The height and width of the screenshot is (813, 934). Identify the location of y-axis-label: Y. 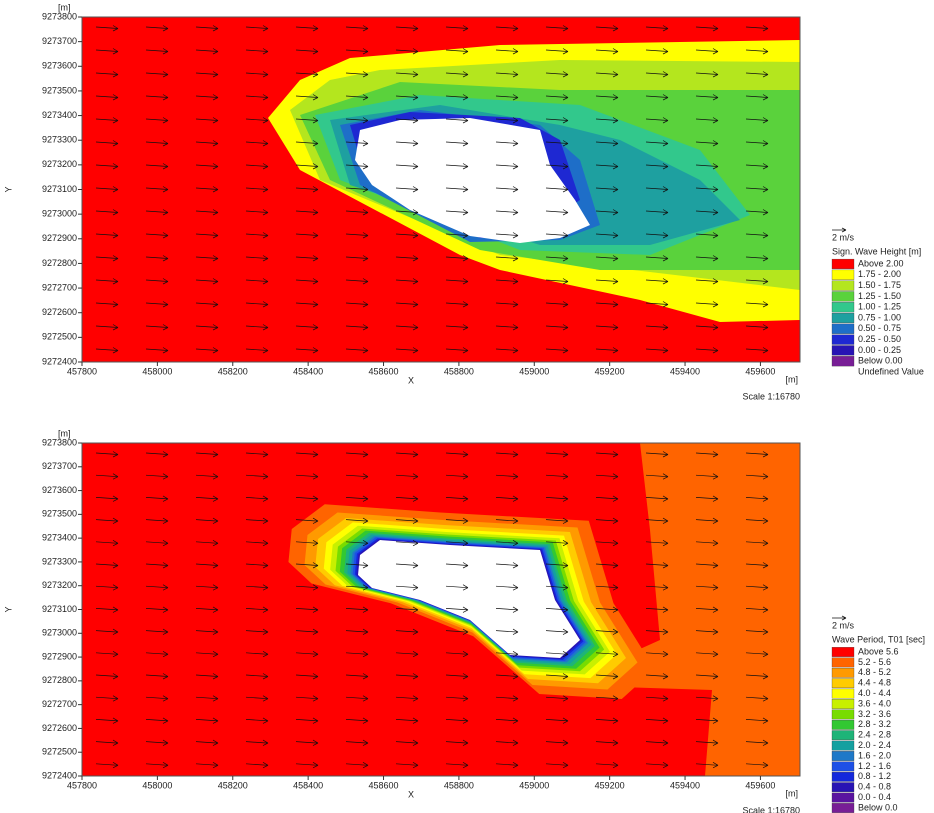
(8, 609).